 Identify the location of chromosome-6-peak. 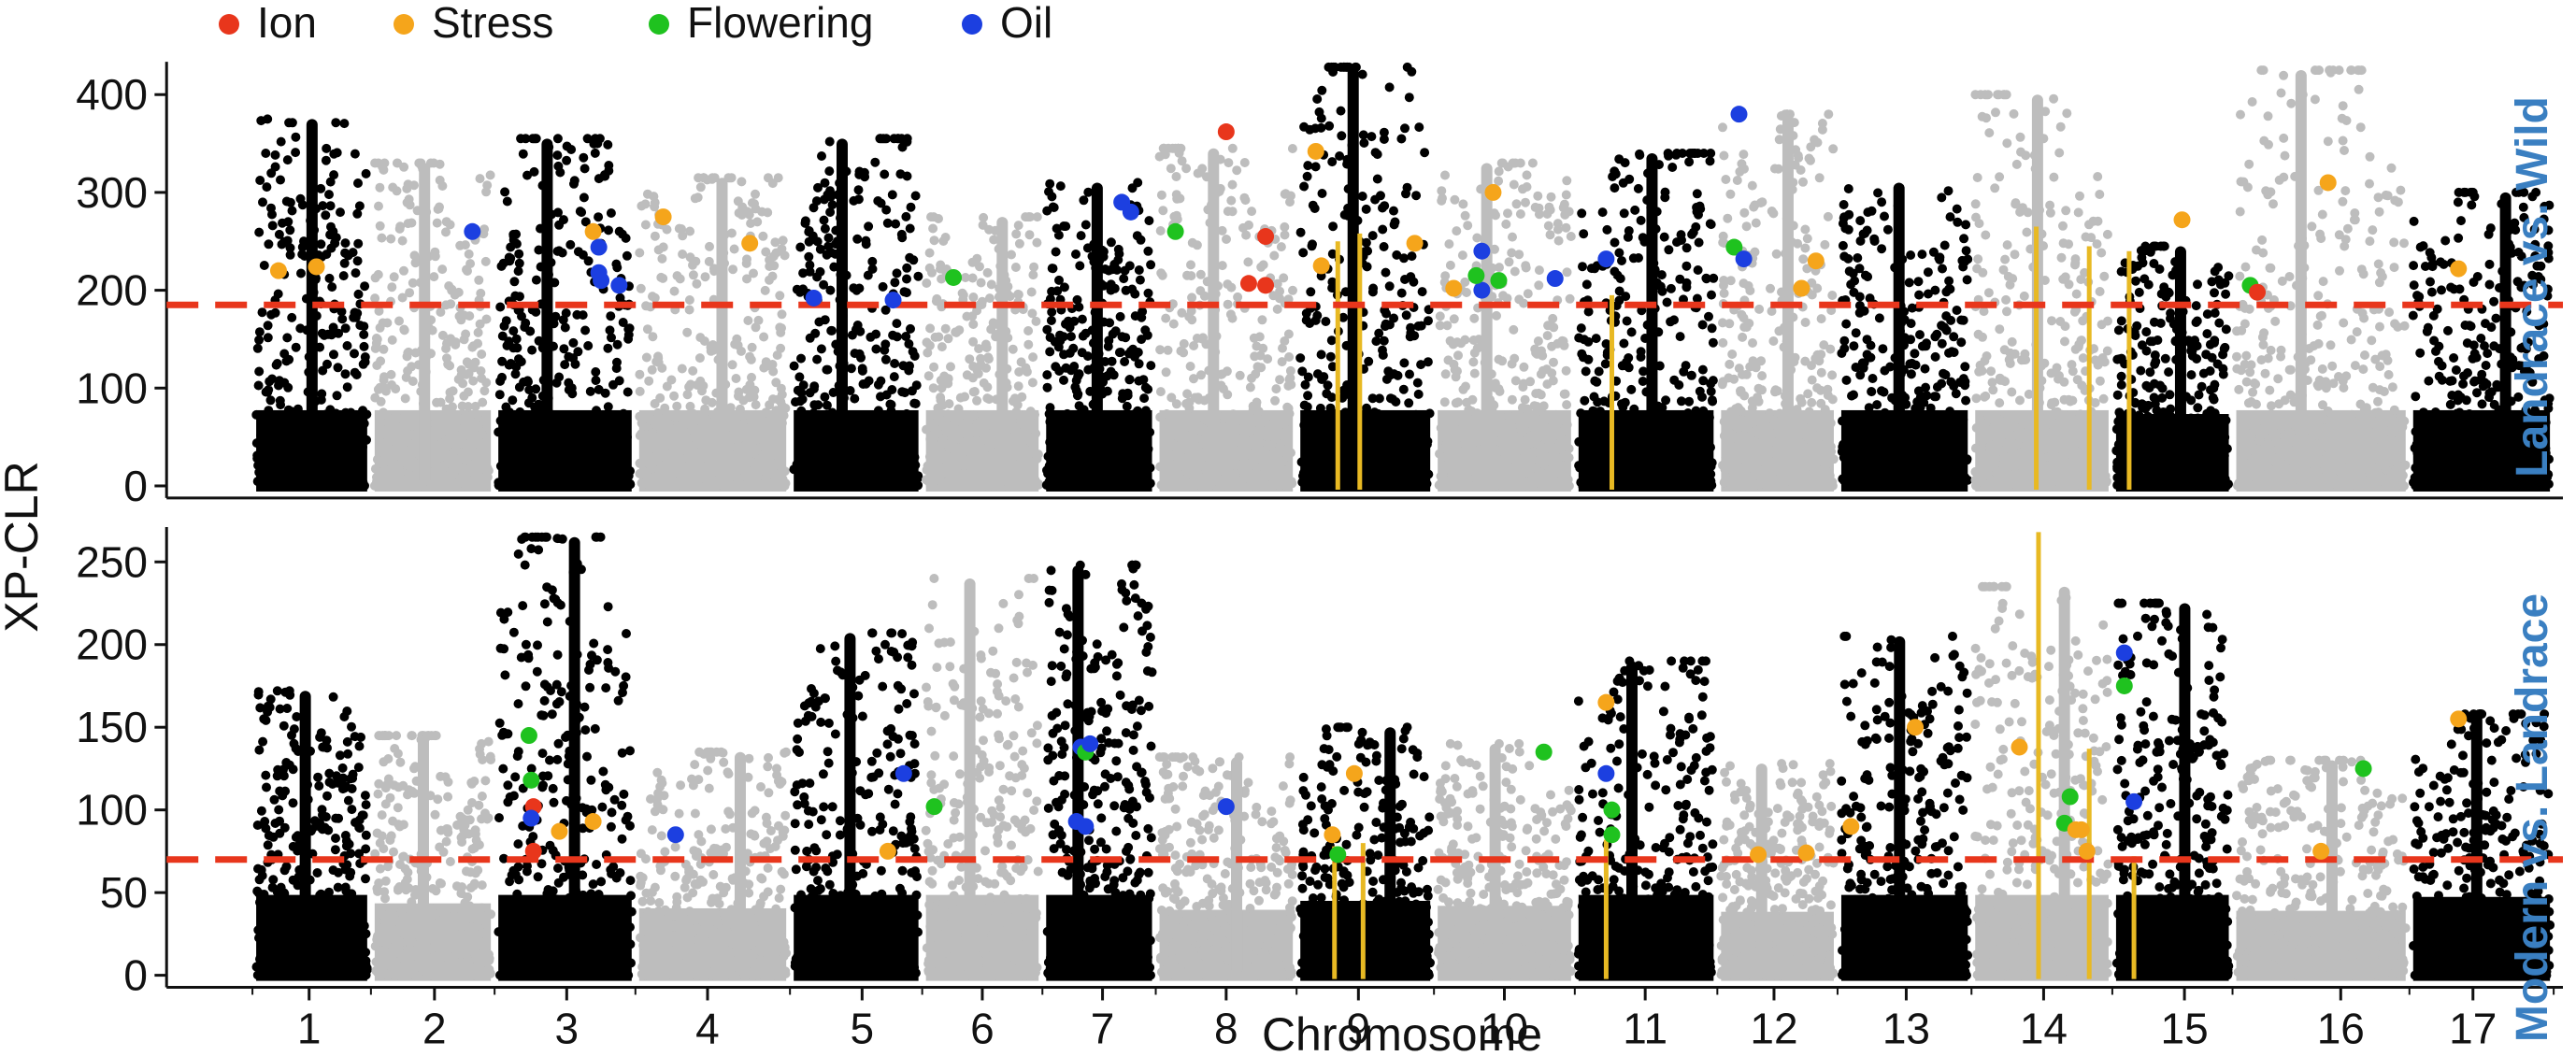
(970, 777).